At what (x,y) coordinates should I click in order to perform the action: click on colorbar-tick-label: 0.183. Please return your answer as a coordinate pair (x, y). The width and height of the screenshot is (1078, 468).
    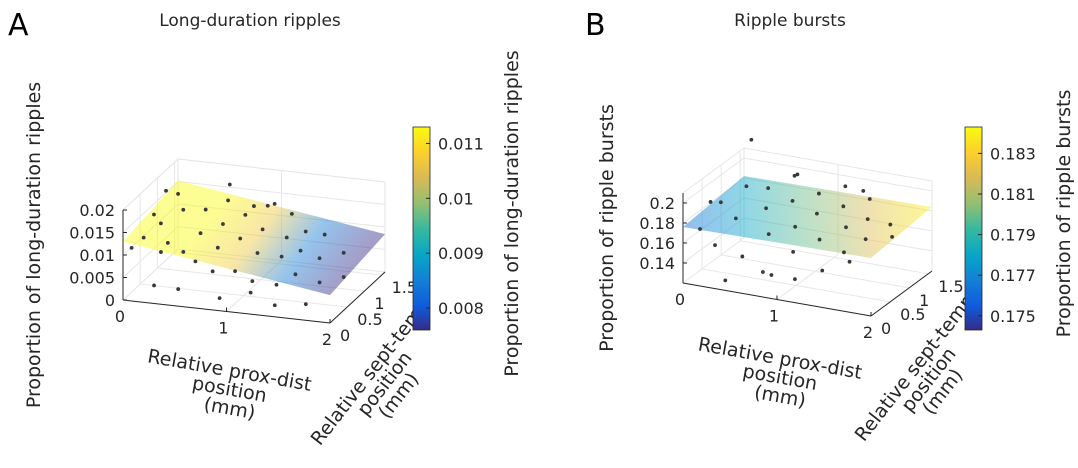
    Looking at the image, I should click on (1013, 153).